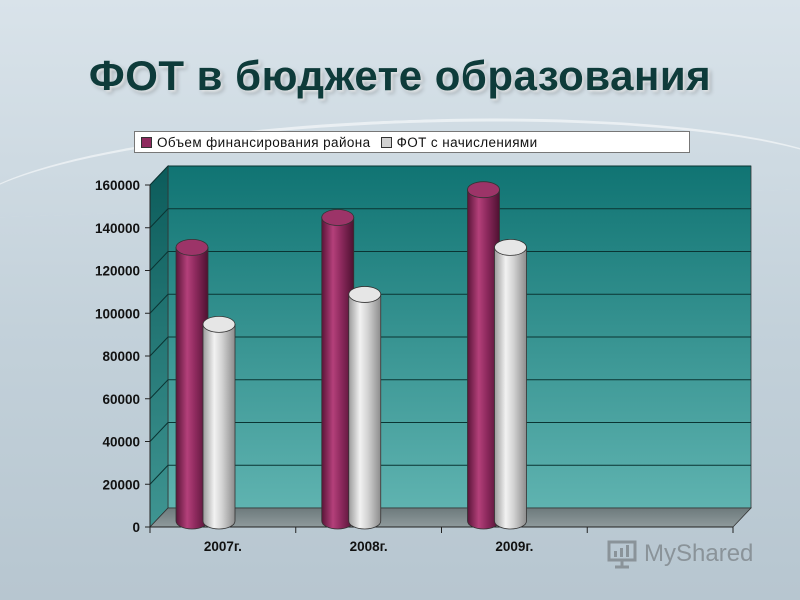 The width and height of the screenshot is (800, 600). I want to click on legend-item: ФОТ с начислениями, so click(459, 142).